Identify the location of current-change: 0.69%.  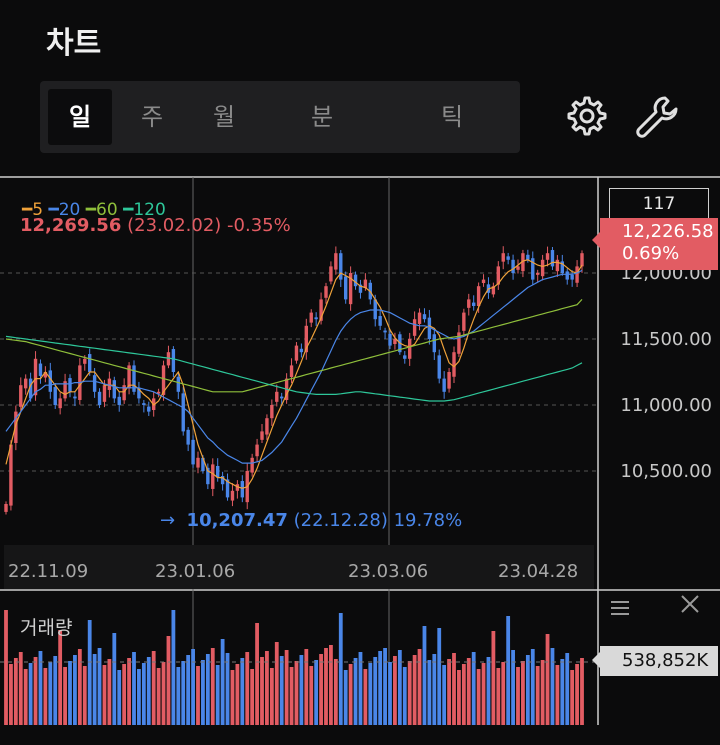
(651, 253).